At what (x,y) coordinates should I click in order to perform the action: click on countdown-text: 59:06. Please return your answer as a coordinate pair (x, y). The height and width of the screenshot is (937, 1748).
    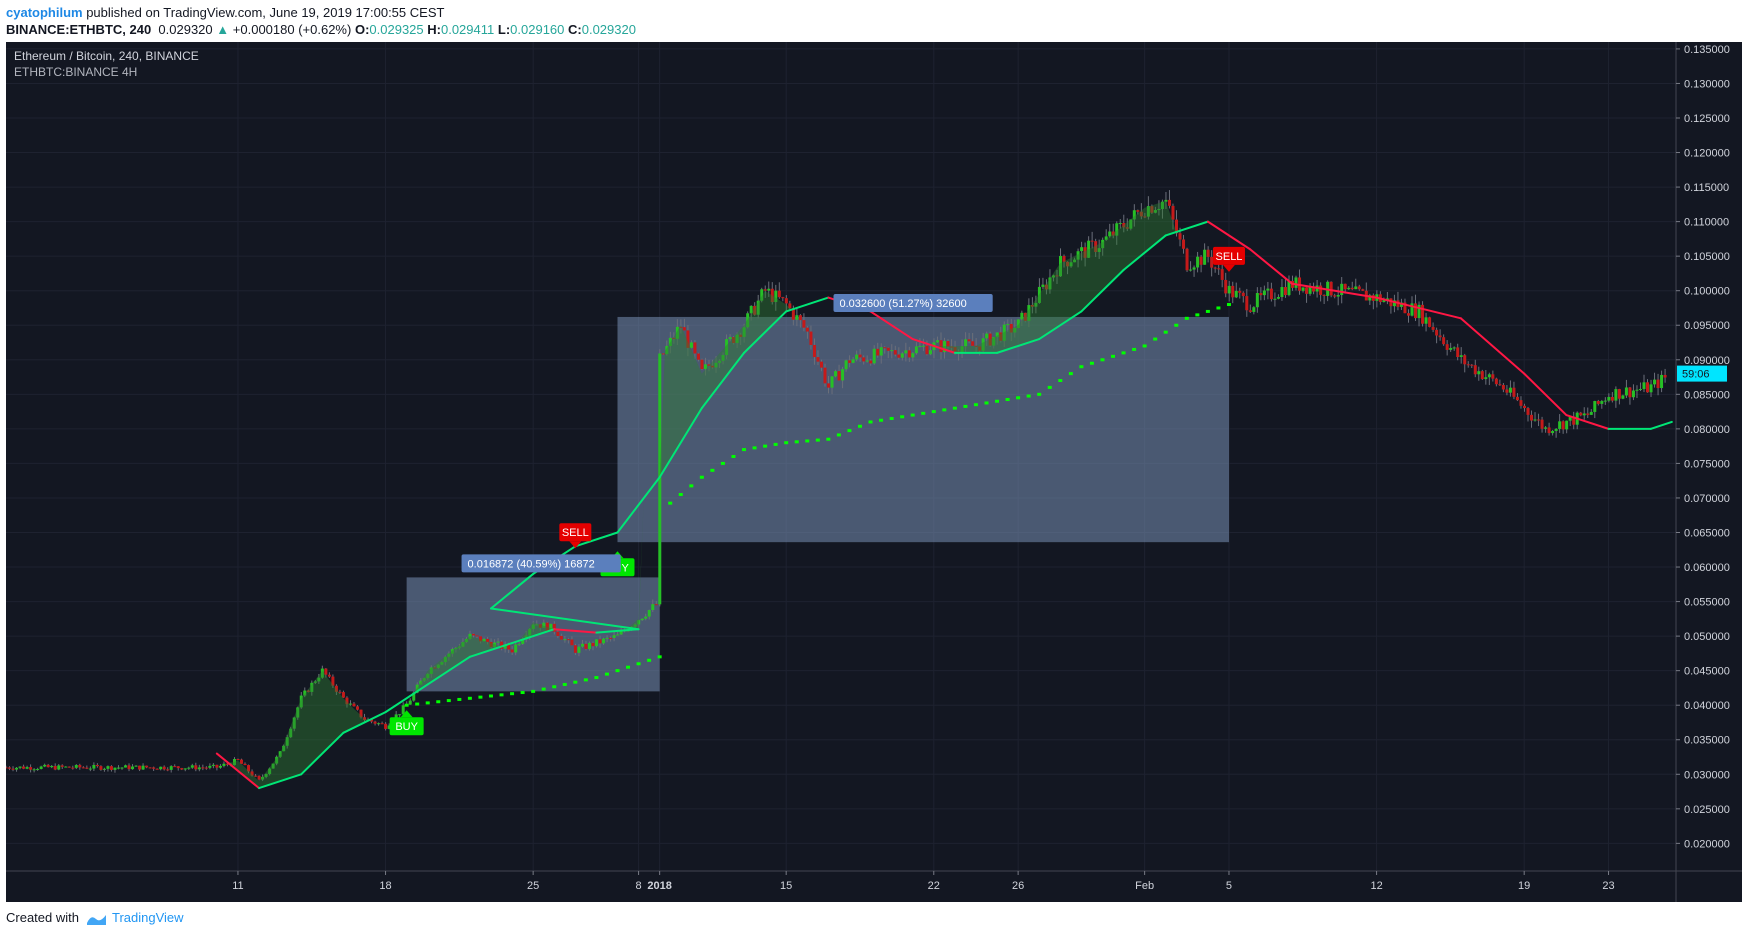
    Looking at the image, I should click on (1696, 375).